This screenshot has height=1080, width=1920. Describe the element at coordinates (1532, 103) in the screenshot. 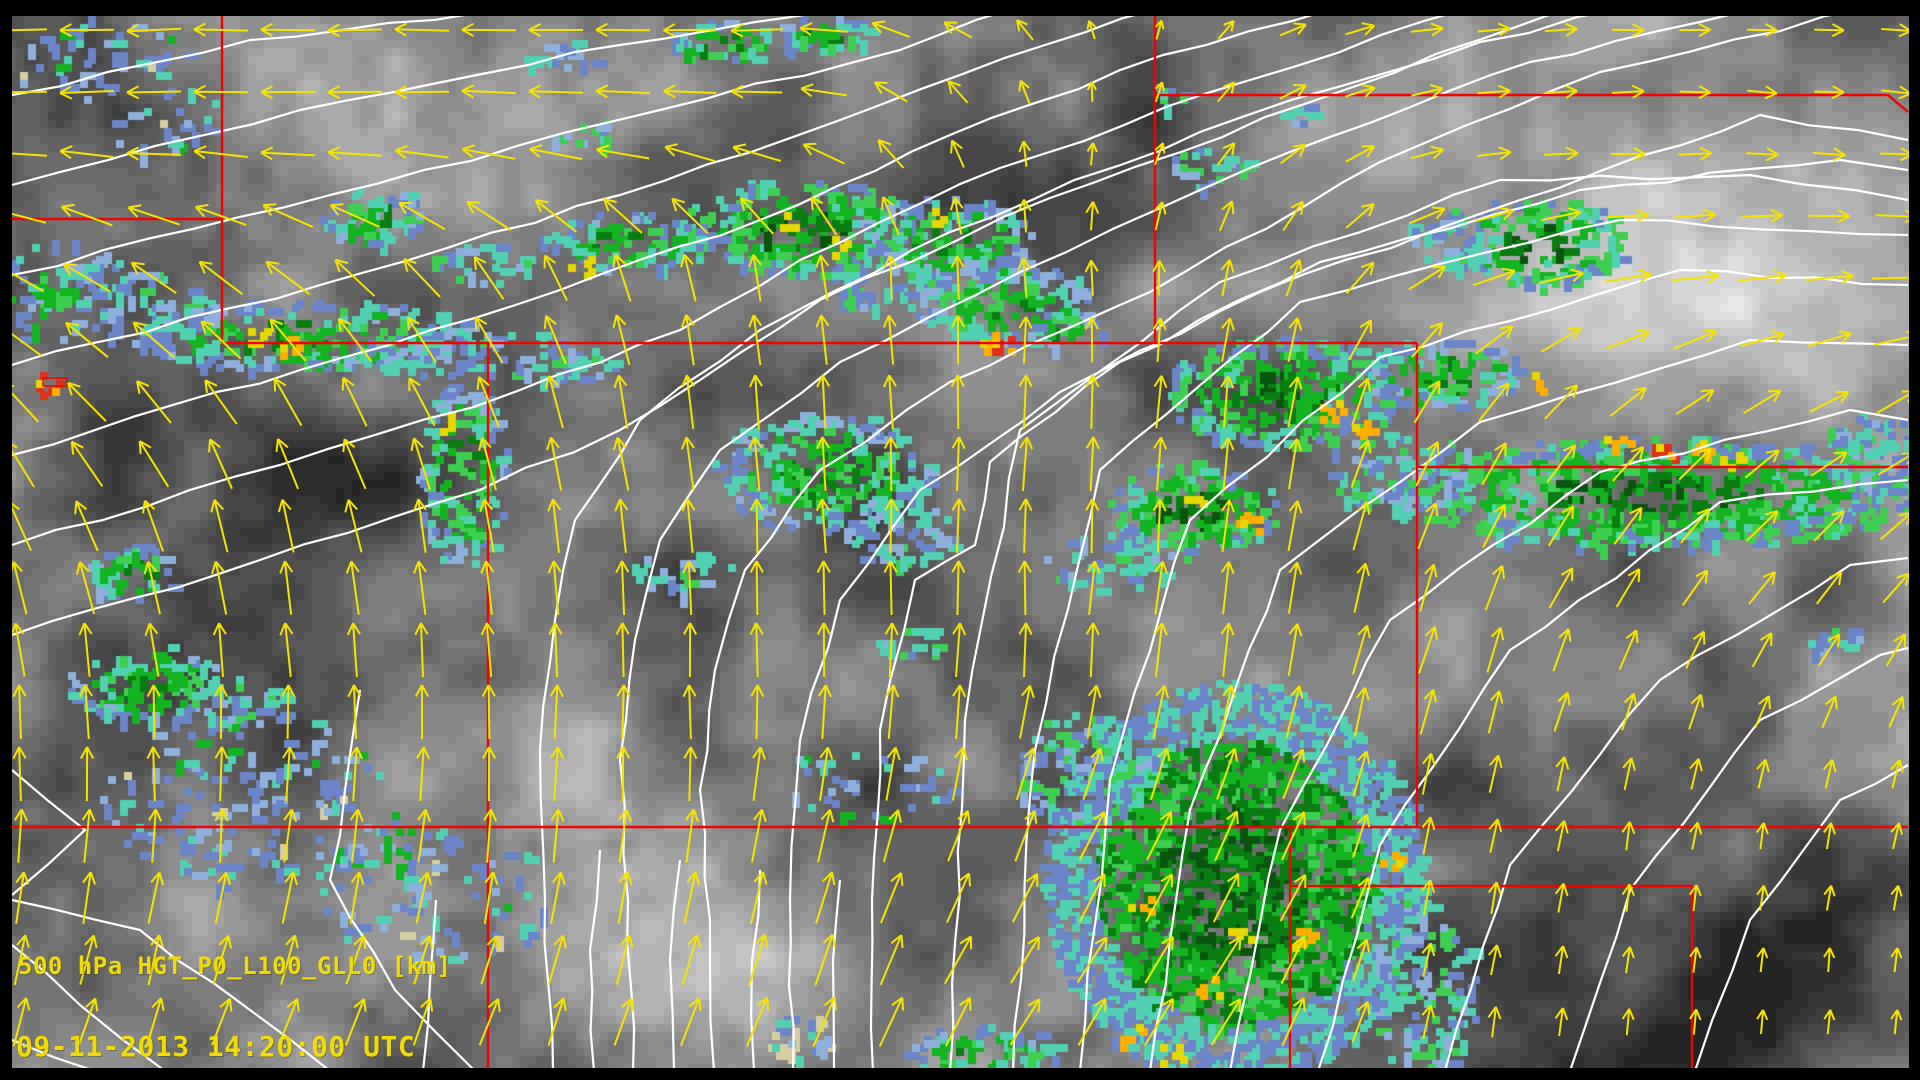

I see `state-border-line` at that location.